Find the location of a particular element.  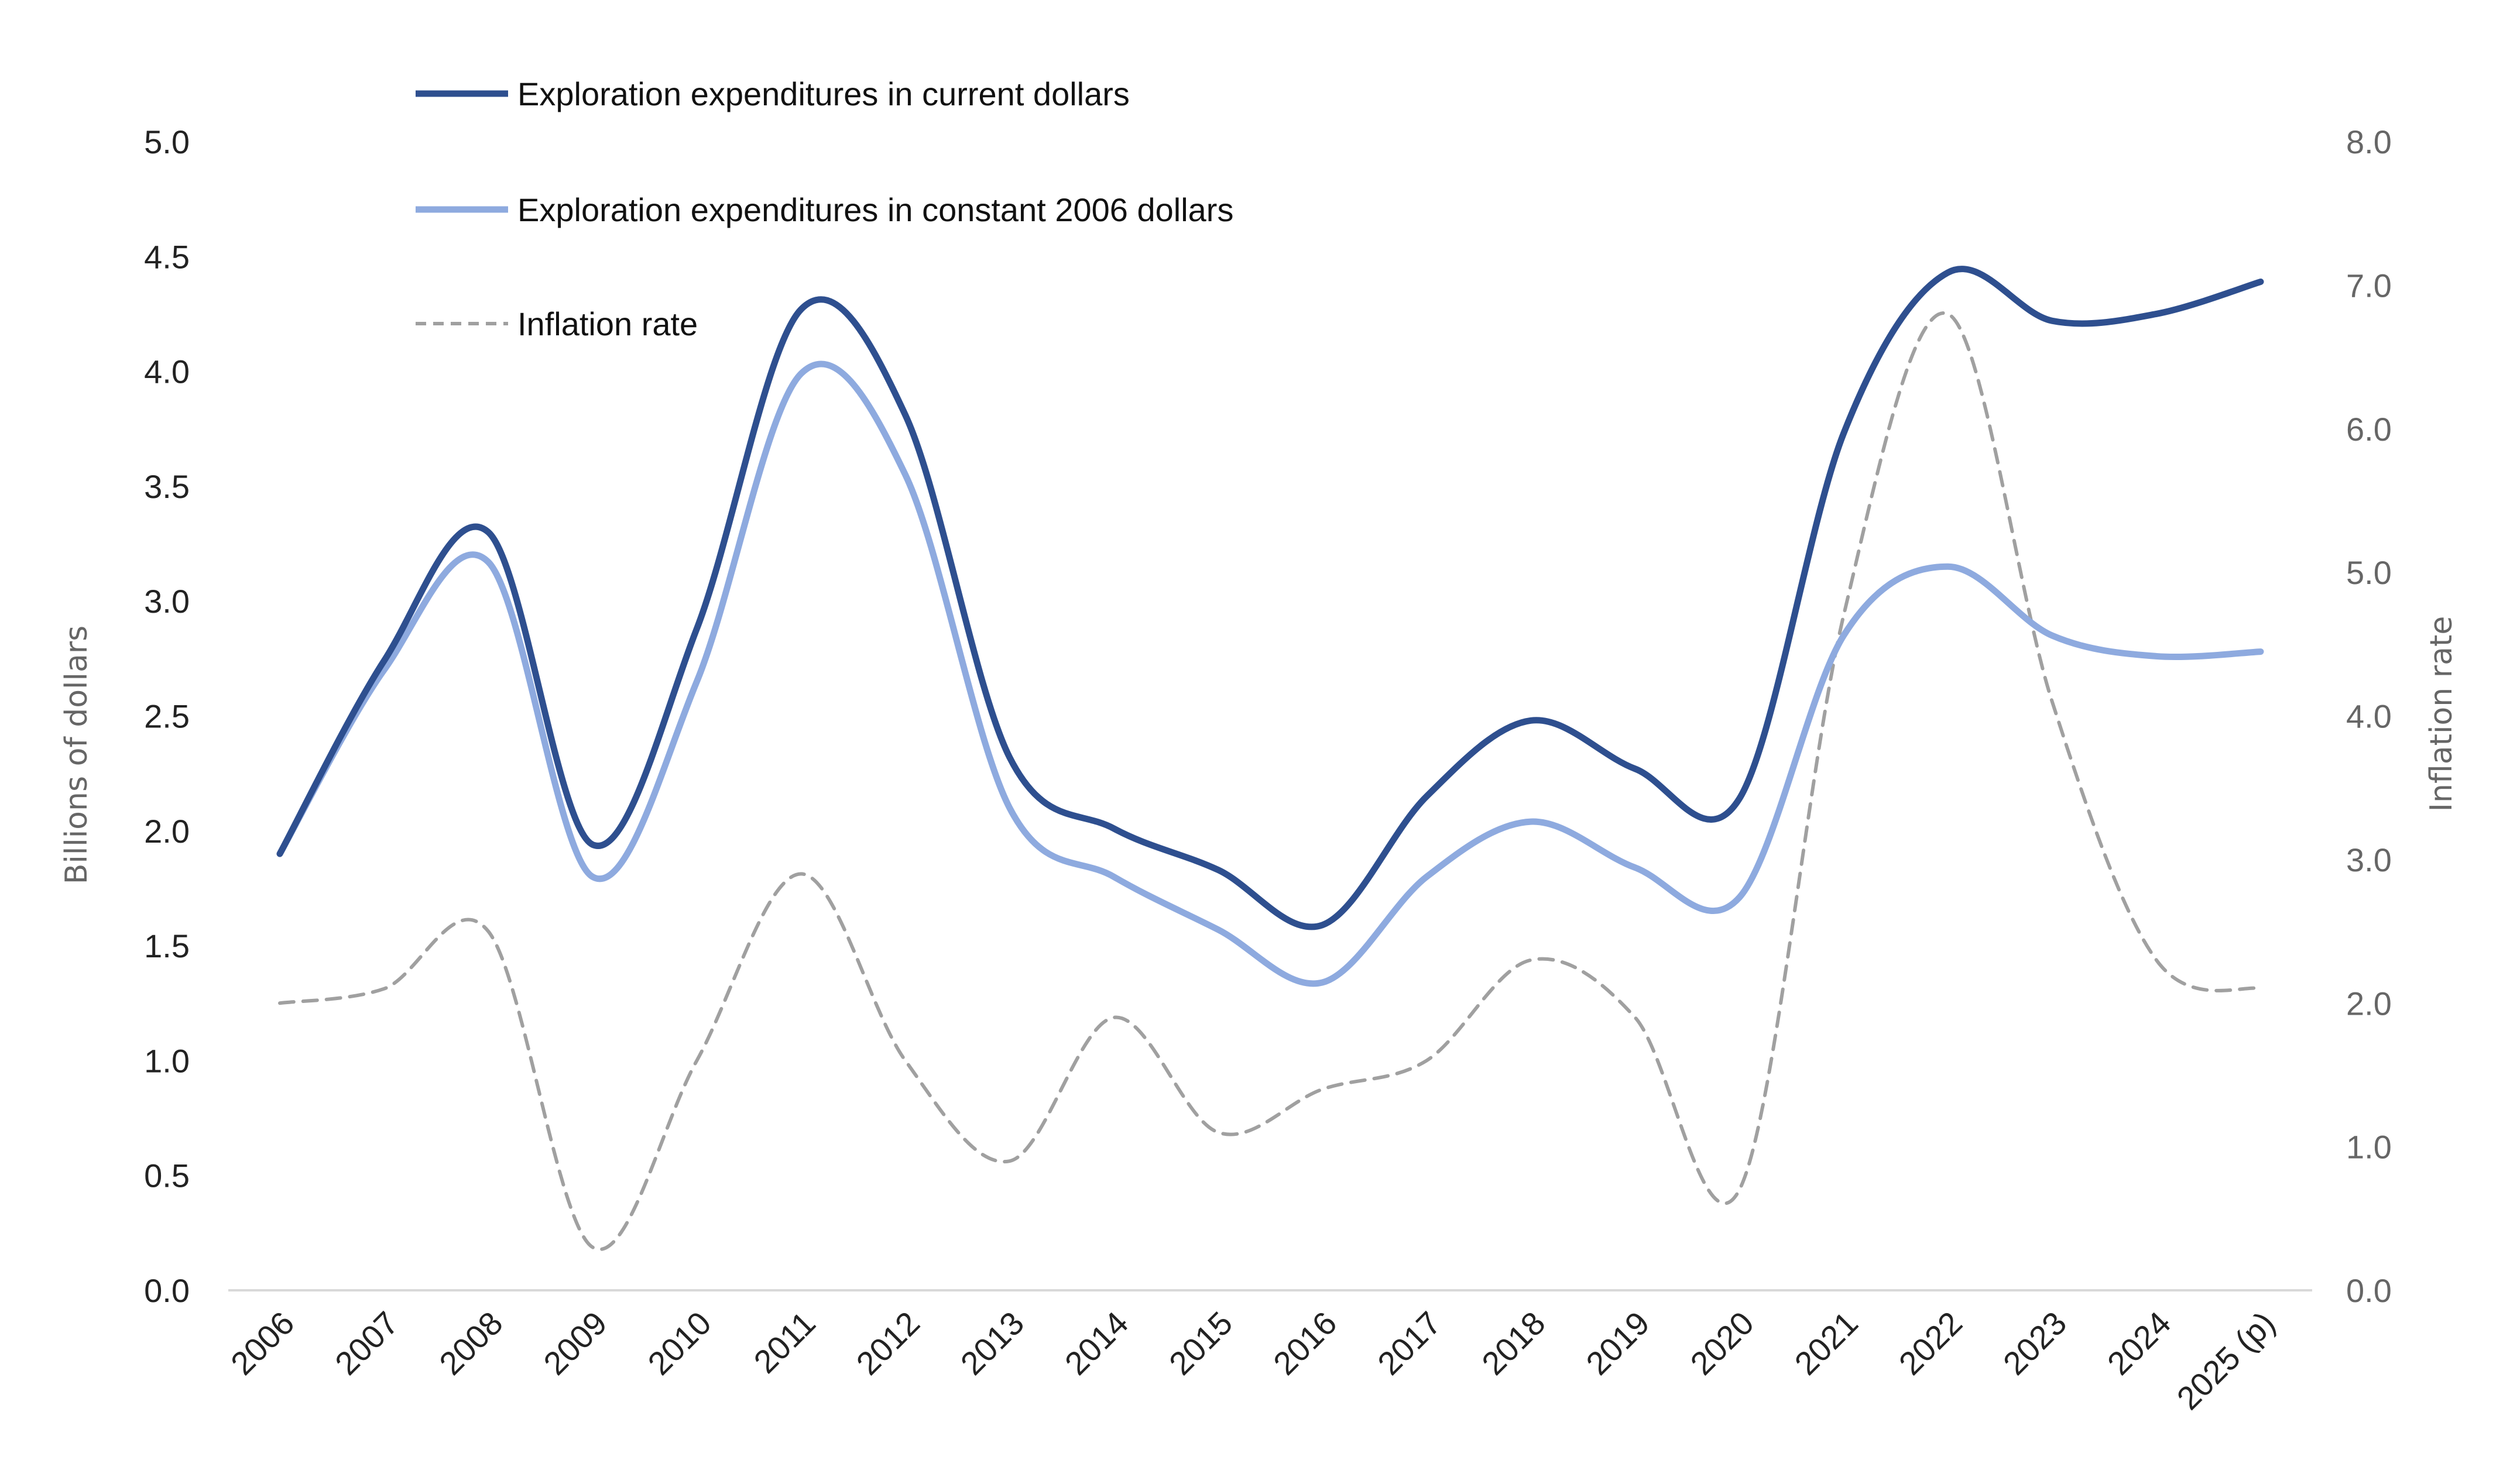

x-tick-label: 2014 is located at coordinates (1097, 1343).